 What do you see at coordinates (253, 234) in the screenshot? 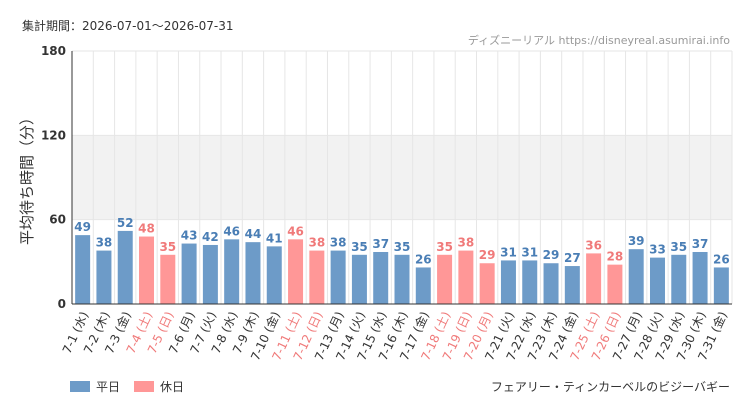
I see `data-label: 44` at bounding box center [253, 234].